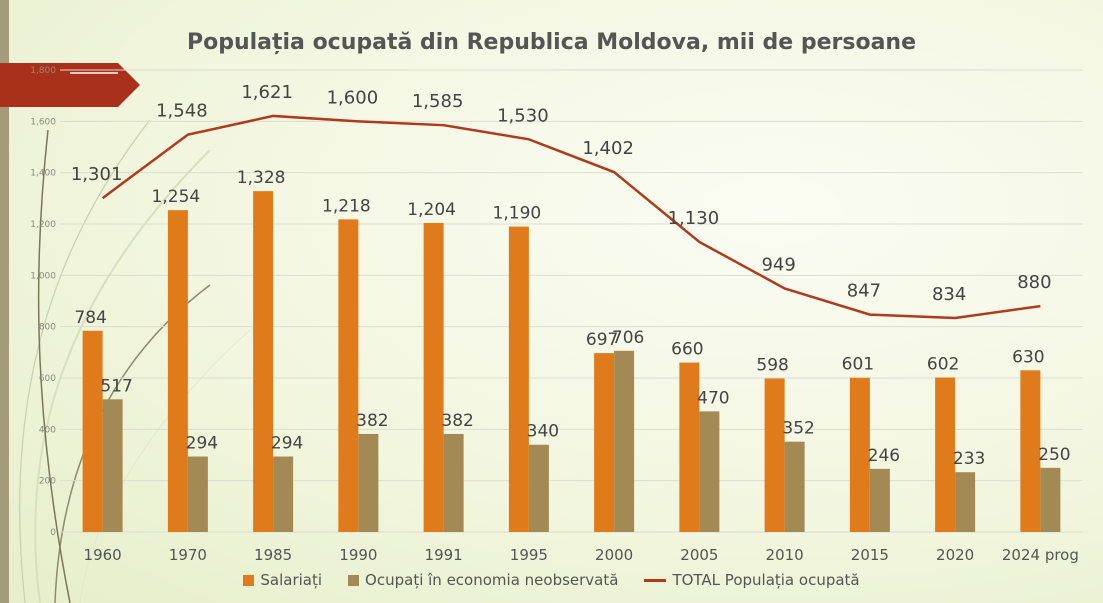 The height and width of the screenshot is (603, 1103). I want to click on bar-data-label: 602, so click(943, 364).